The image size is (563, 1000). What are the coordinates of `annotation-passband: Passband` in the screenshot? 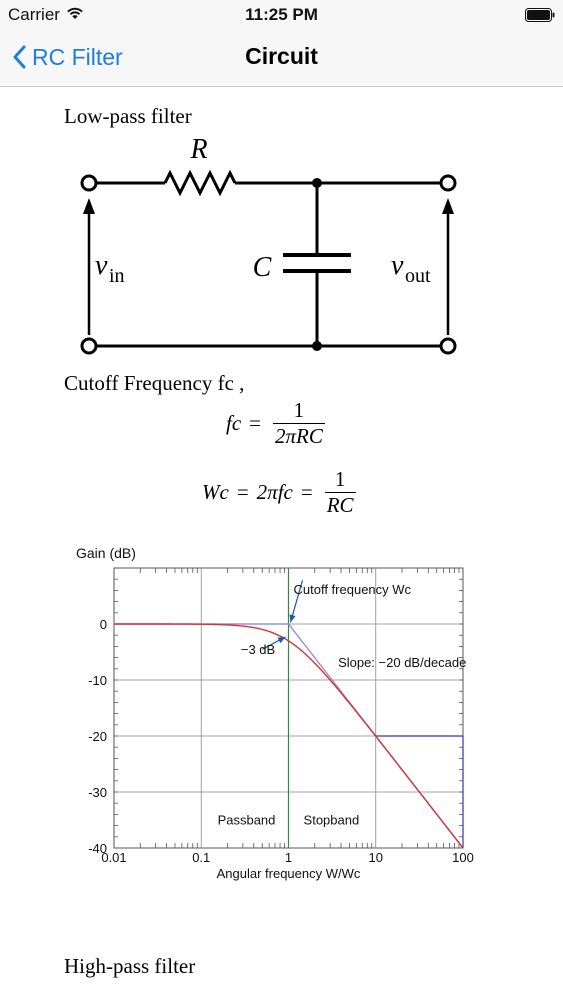 It's located at (247, 819).